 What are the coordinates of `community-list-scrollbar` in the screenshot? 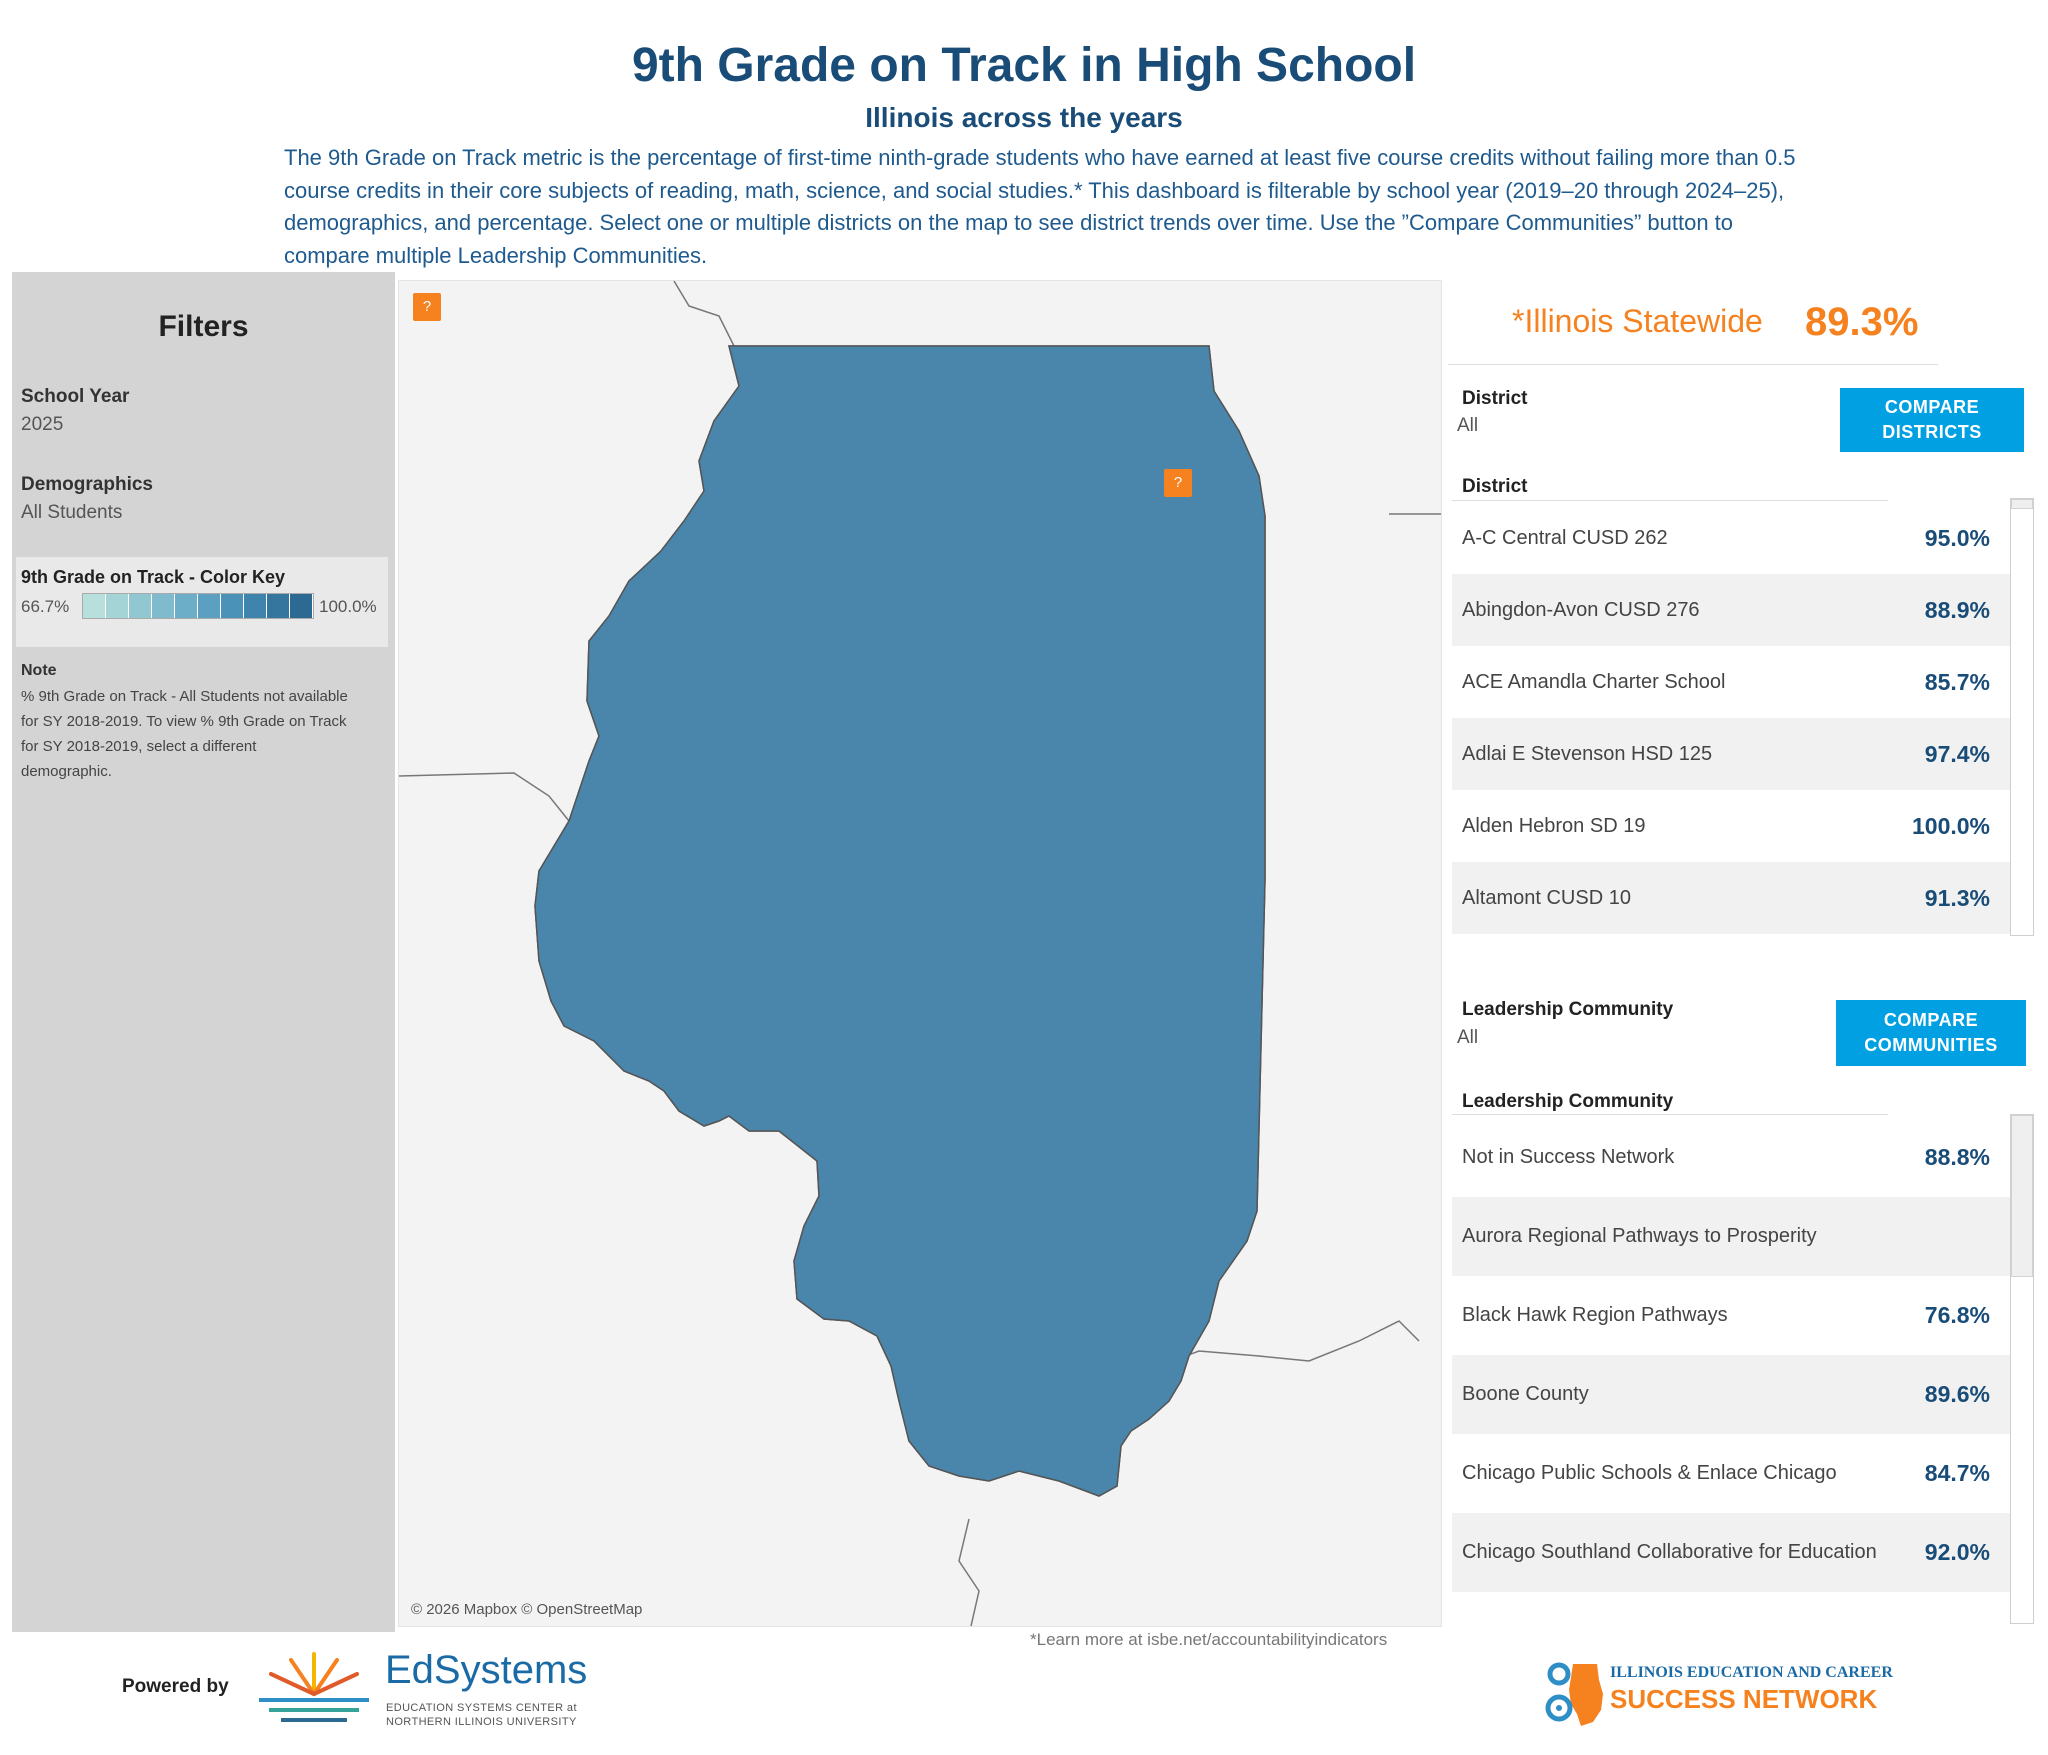 It's located at (2022, 1369).